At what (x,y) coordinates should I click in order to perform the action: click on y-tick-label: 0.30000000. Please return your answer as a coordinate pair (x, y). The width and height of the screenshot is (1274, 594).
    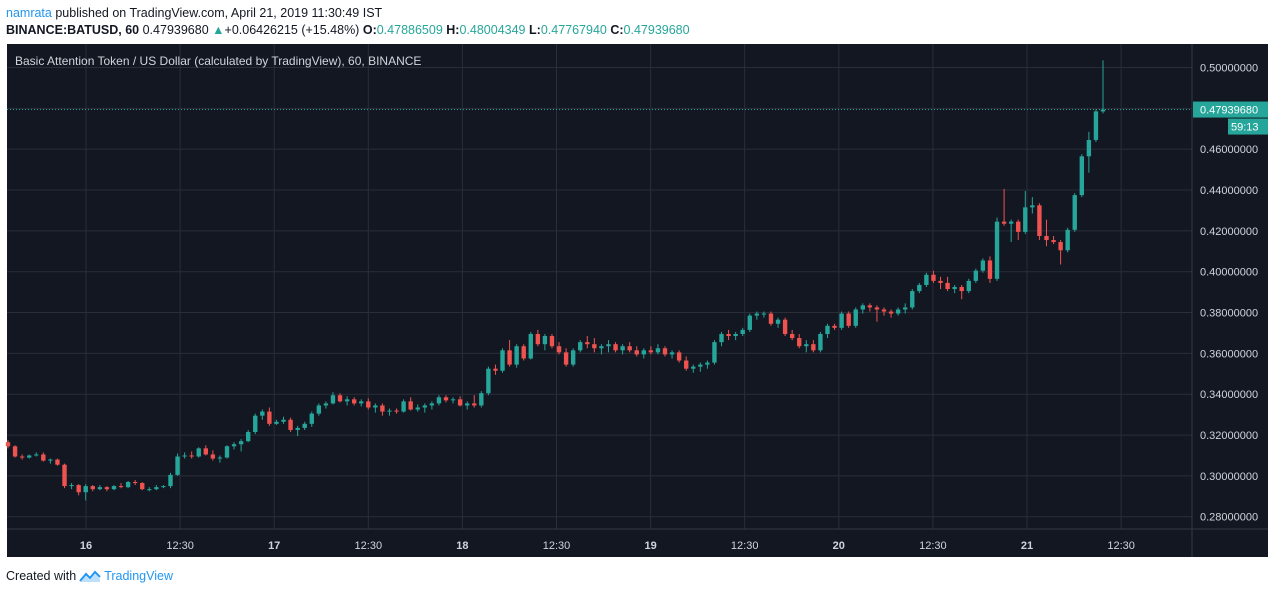
    Looking at the image, I should click on (1229, 477).